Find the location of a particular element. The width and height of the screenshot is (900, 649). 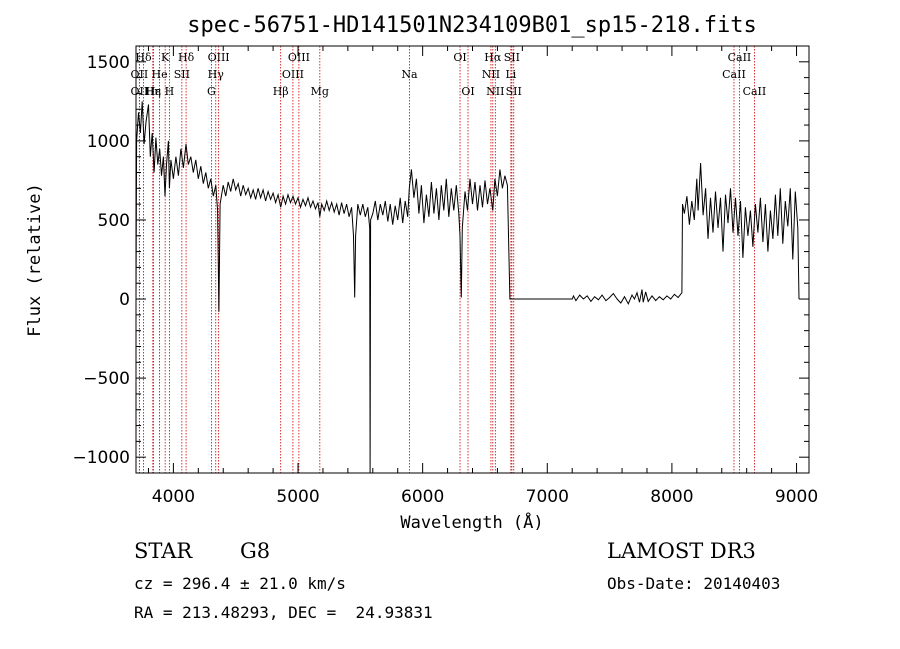

y-tick-label: −500 is located at coordinates (106, 379).